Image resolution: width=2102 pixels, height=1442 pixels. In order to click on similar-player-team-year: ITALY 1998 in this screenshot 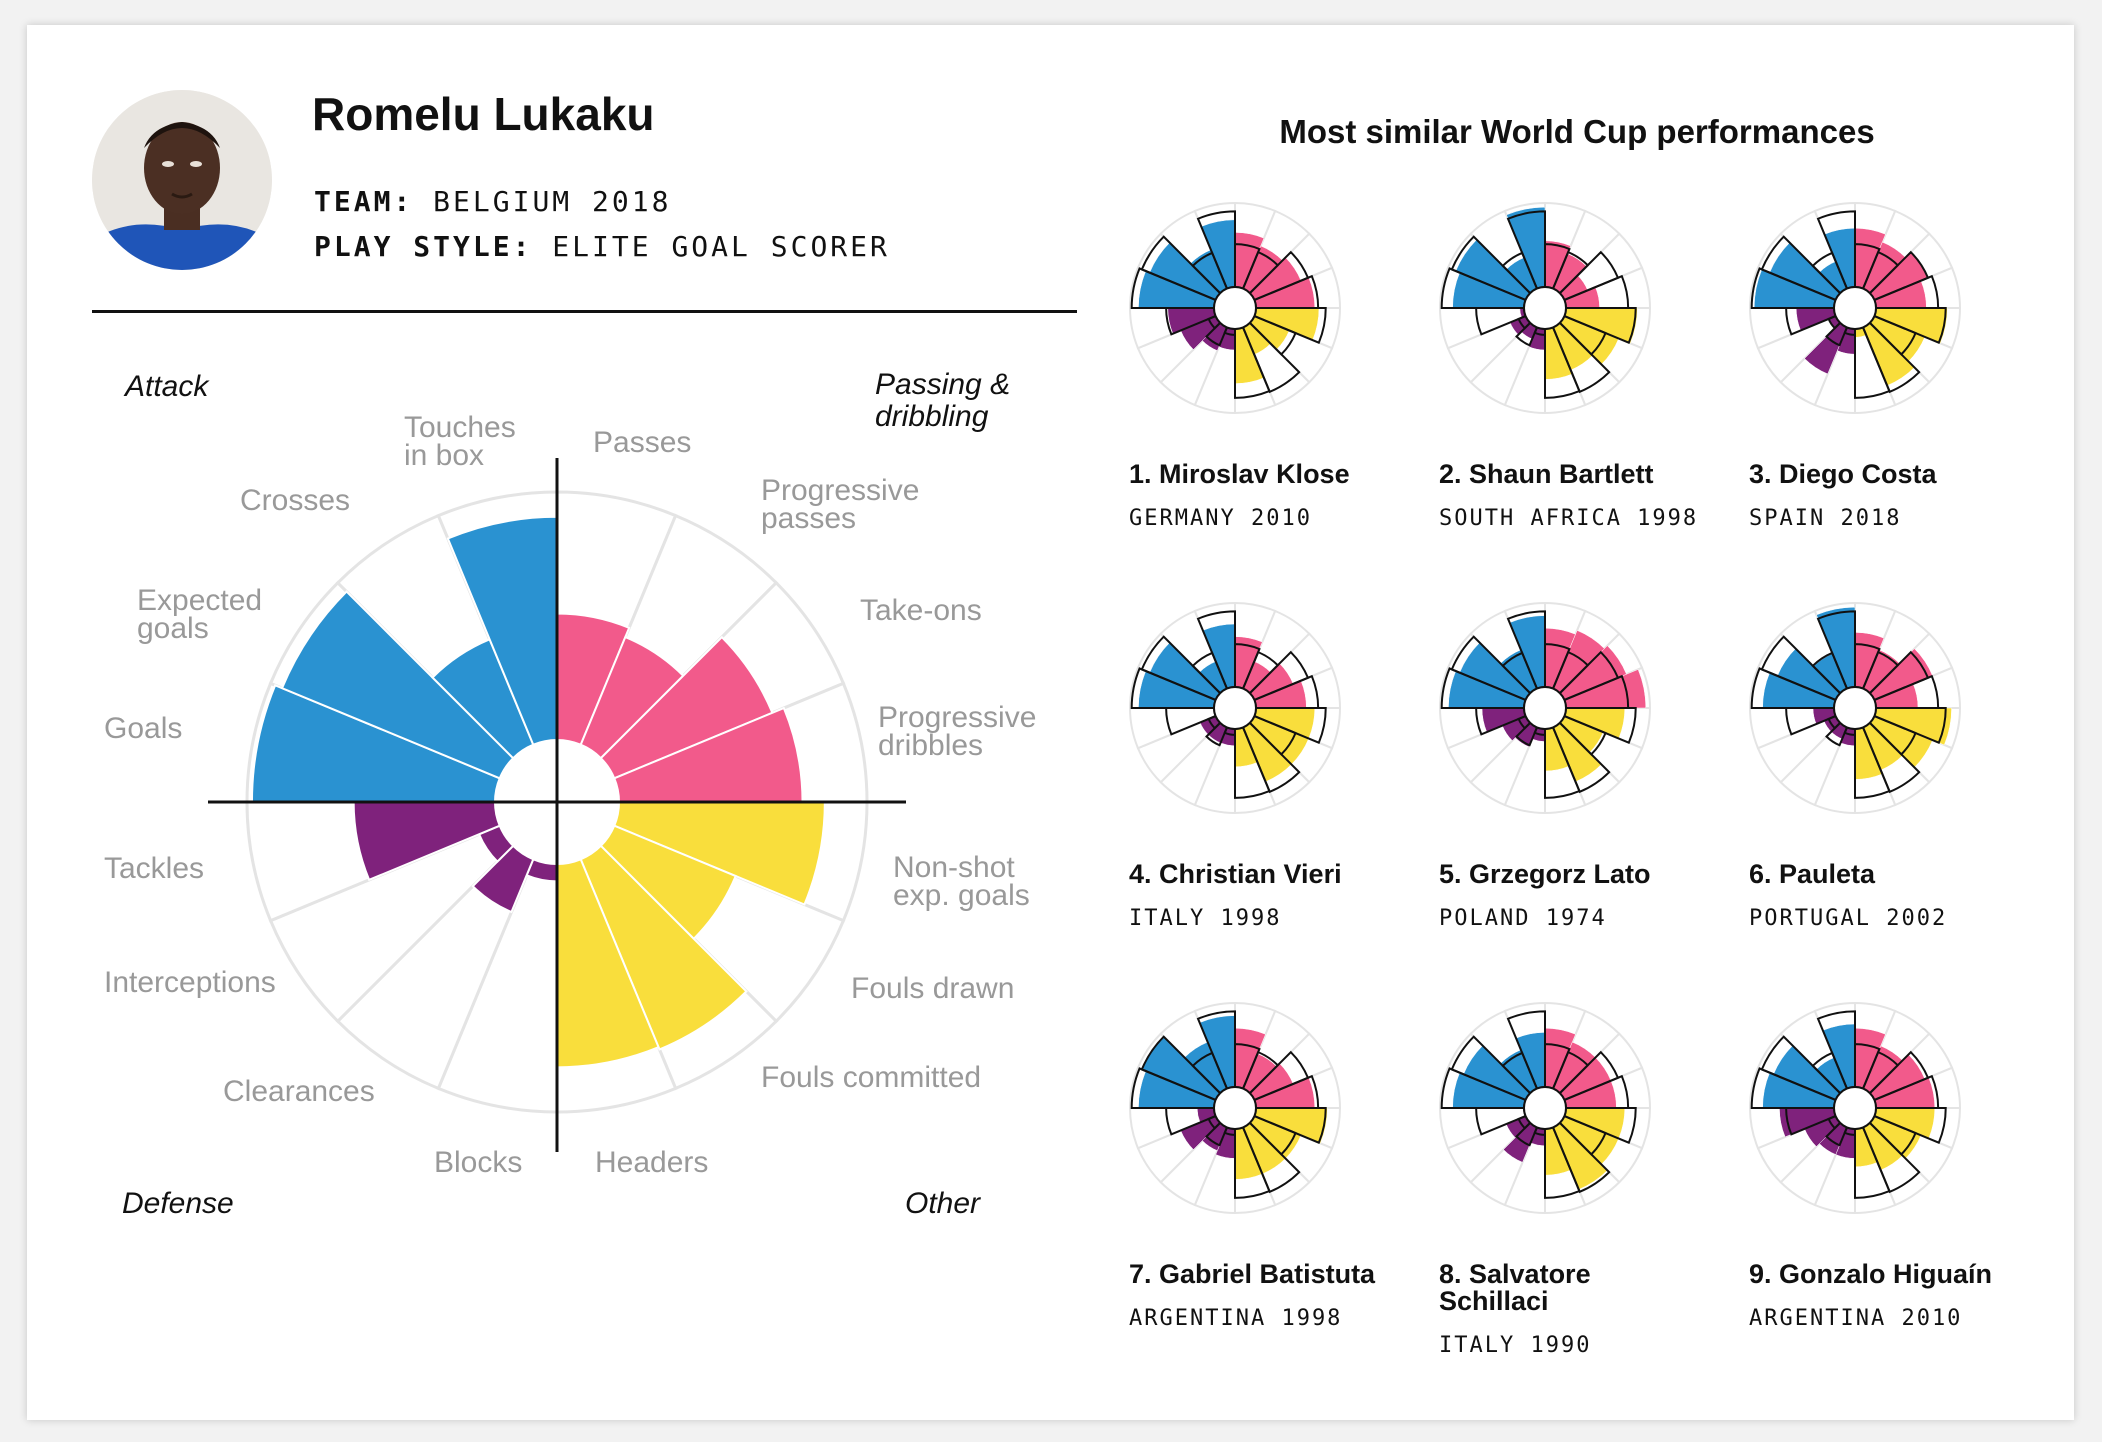, I will do `click(1205, 918)`.